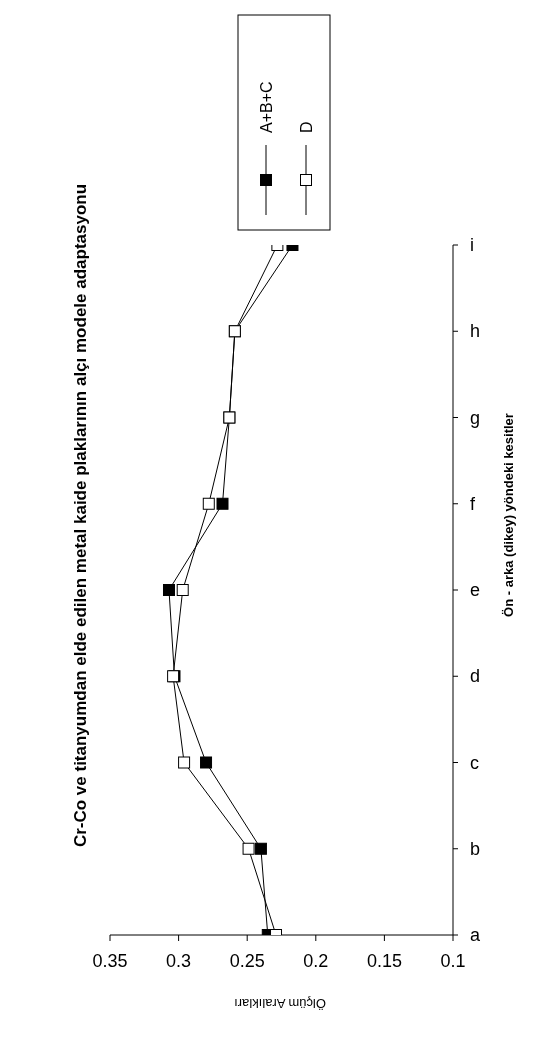 This screenshot has width=535, height=1051. What do you see at coordinates (247, 961) in the screenshot?
I see `x-tick-label: 0.25` at bounding box center [247, 961].